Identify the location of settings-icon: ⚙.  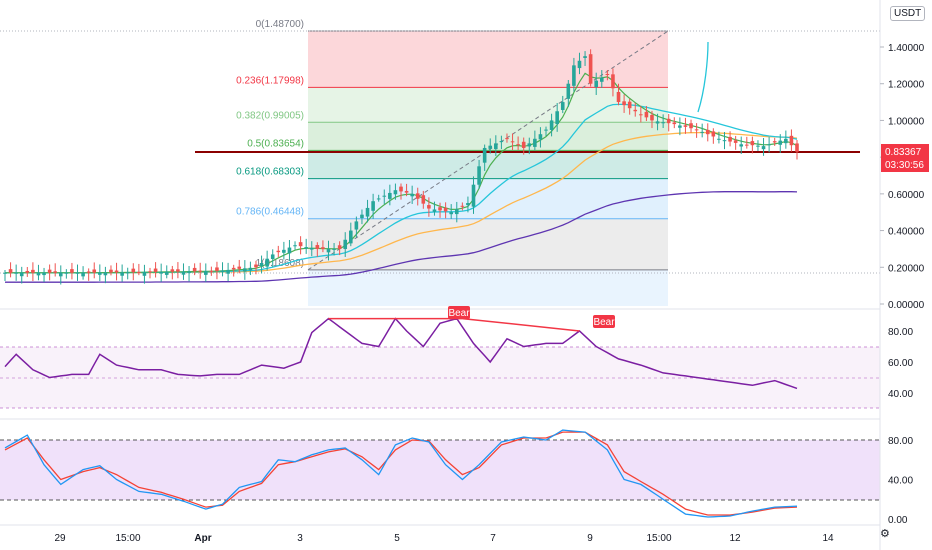
(885, 534).